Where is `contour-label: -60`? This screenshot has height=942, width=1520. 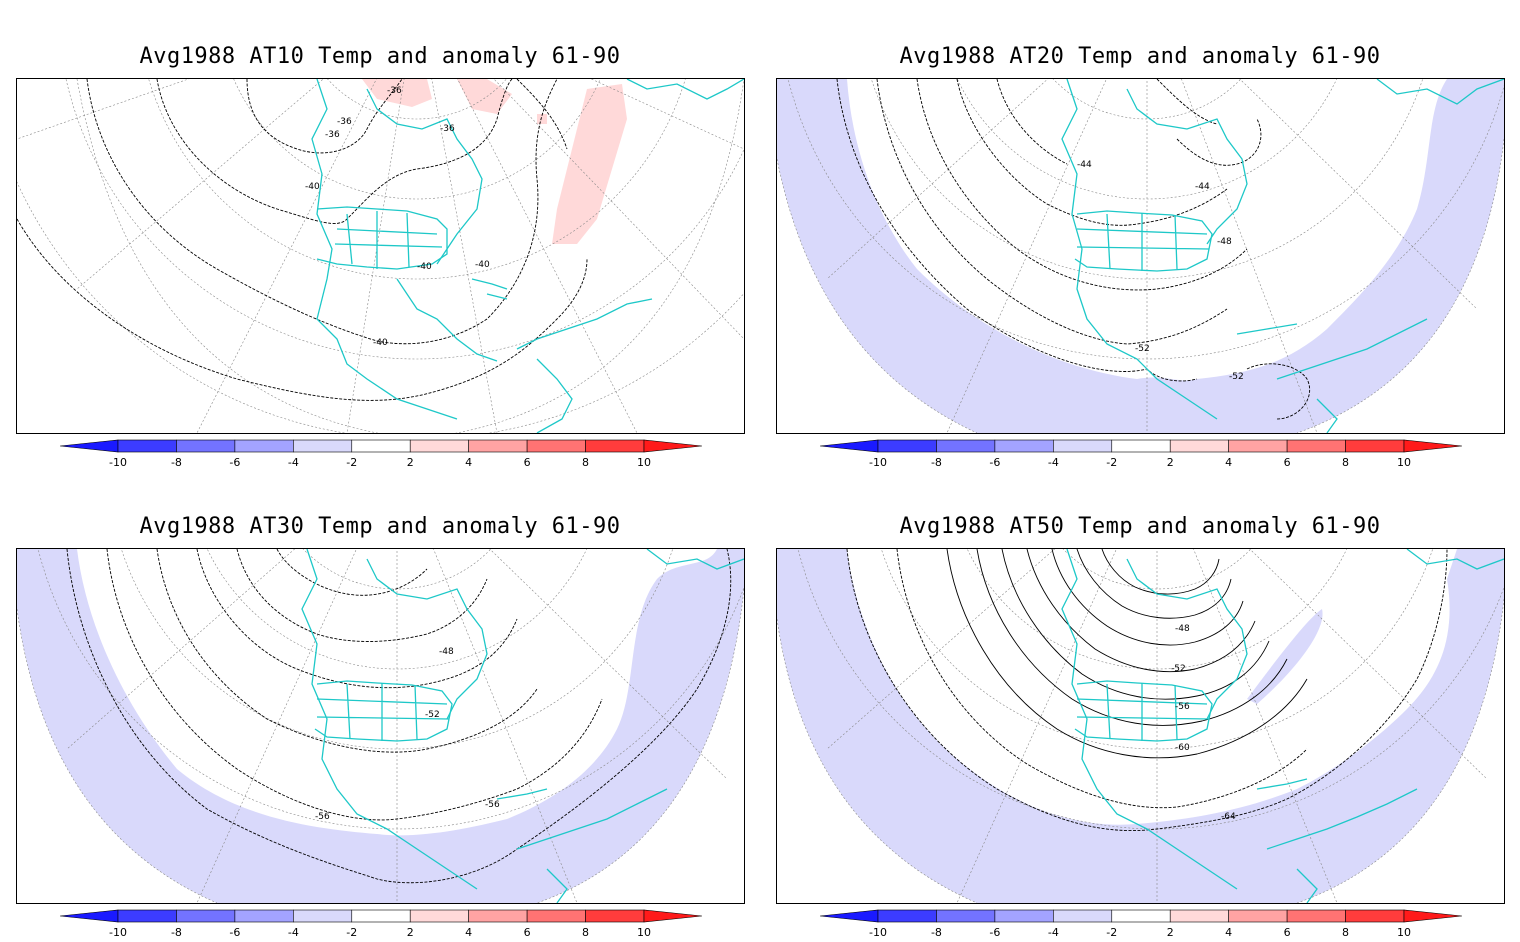
contour-label: -60 is located at coordinates (1182, 748).